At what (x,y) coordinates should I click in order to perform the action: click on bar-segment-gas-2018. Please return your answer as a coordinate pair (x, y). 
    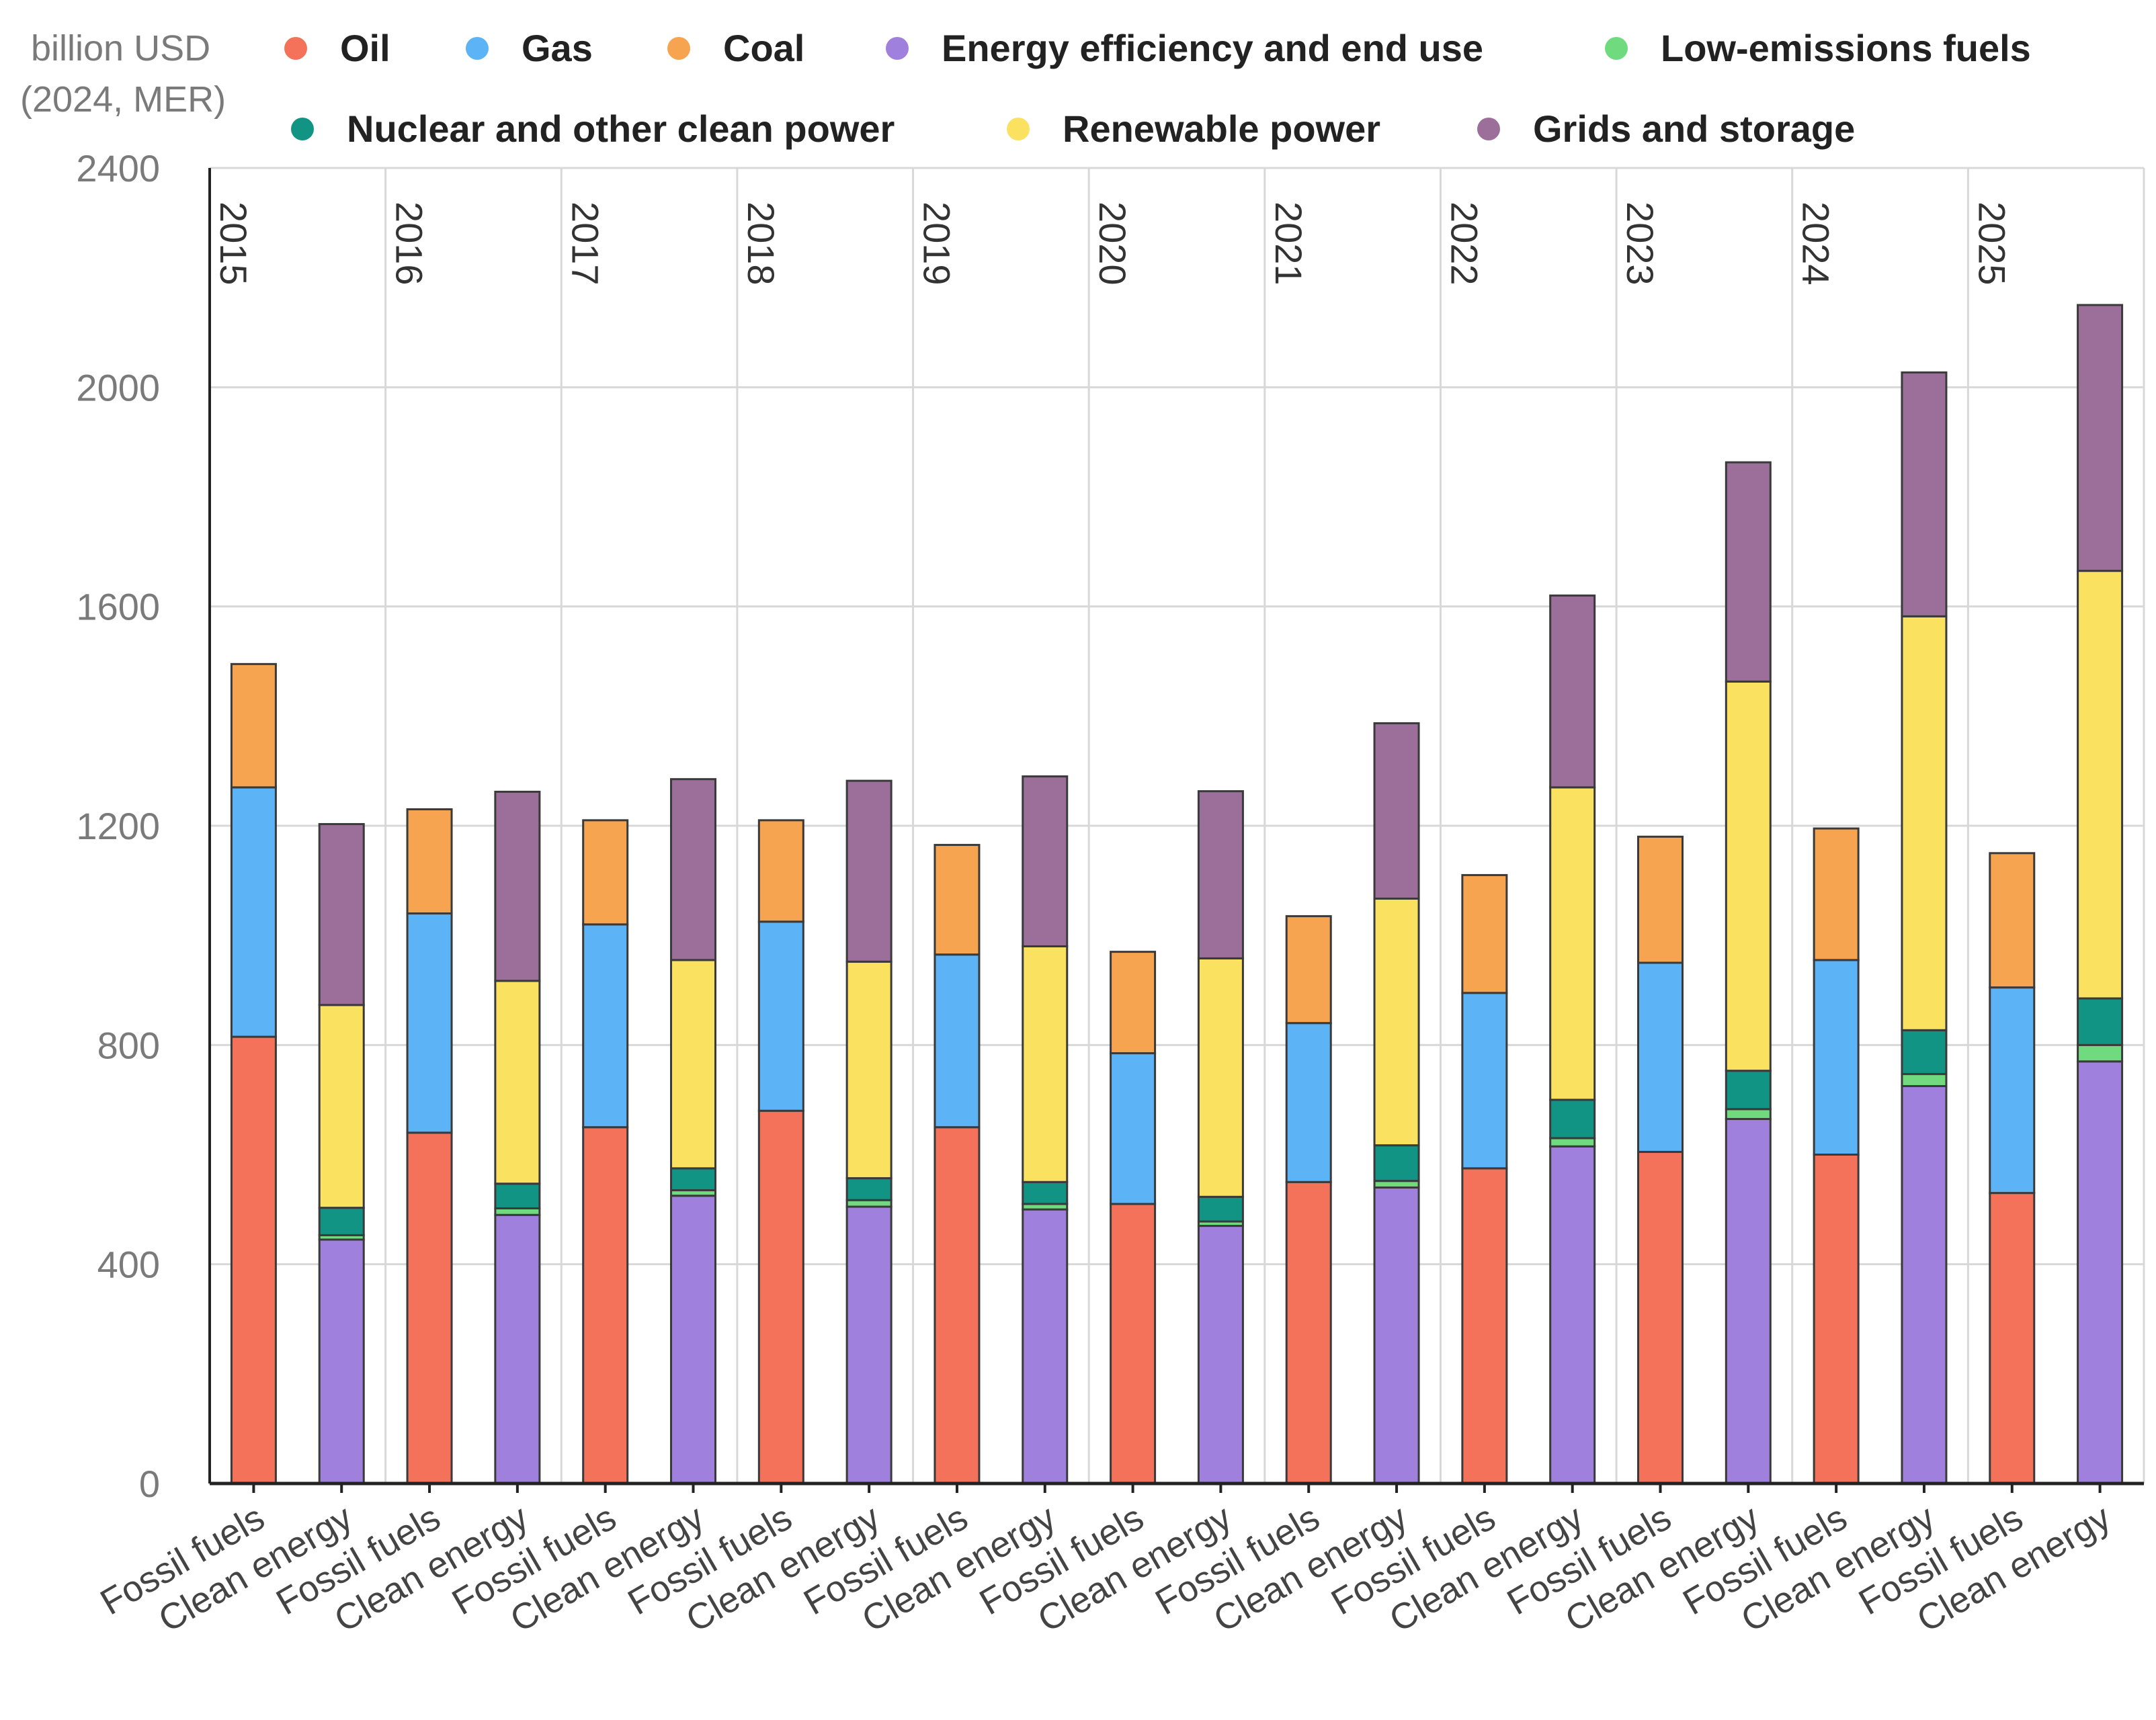
    Looking at the image, I should click on (780, 1016).